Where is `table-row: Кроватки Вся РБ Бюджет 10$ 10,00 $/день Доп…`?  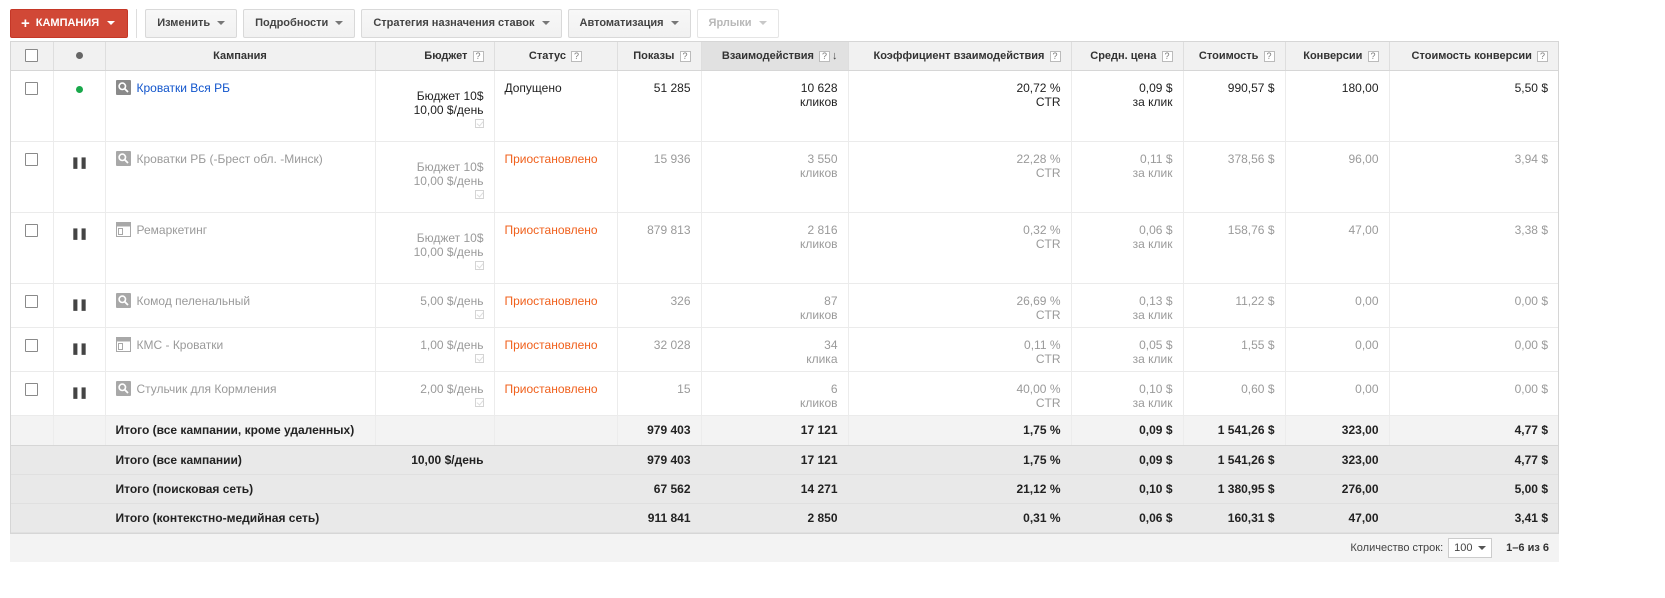
table-row: Кроватки Вся РБ Бюджет 10$ 10,00 $/день Доп… is located at coordinates (784, 106).